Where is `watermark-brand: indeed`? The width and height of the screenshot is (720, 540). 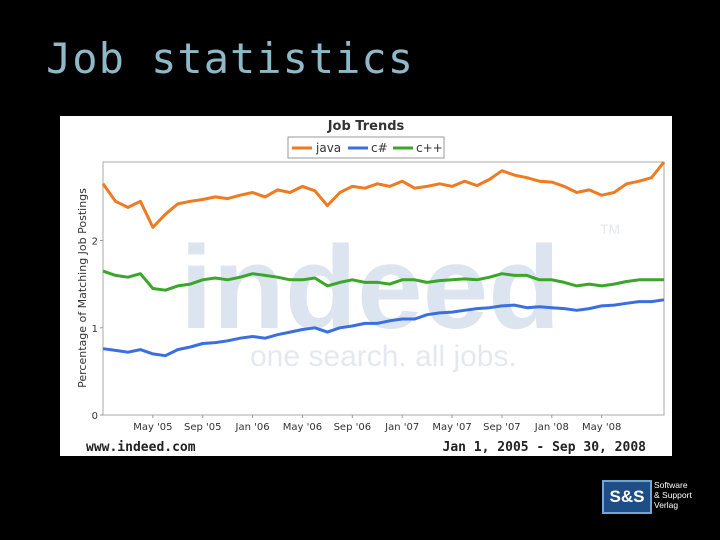
watermark-brand: indeed is located at coordinates (370, 288).